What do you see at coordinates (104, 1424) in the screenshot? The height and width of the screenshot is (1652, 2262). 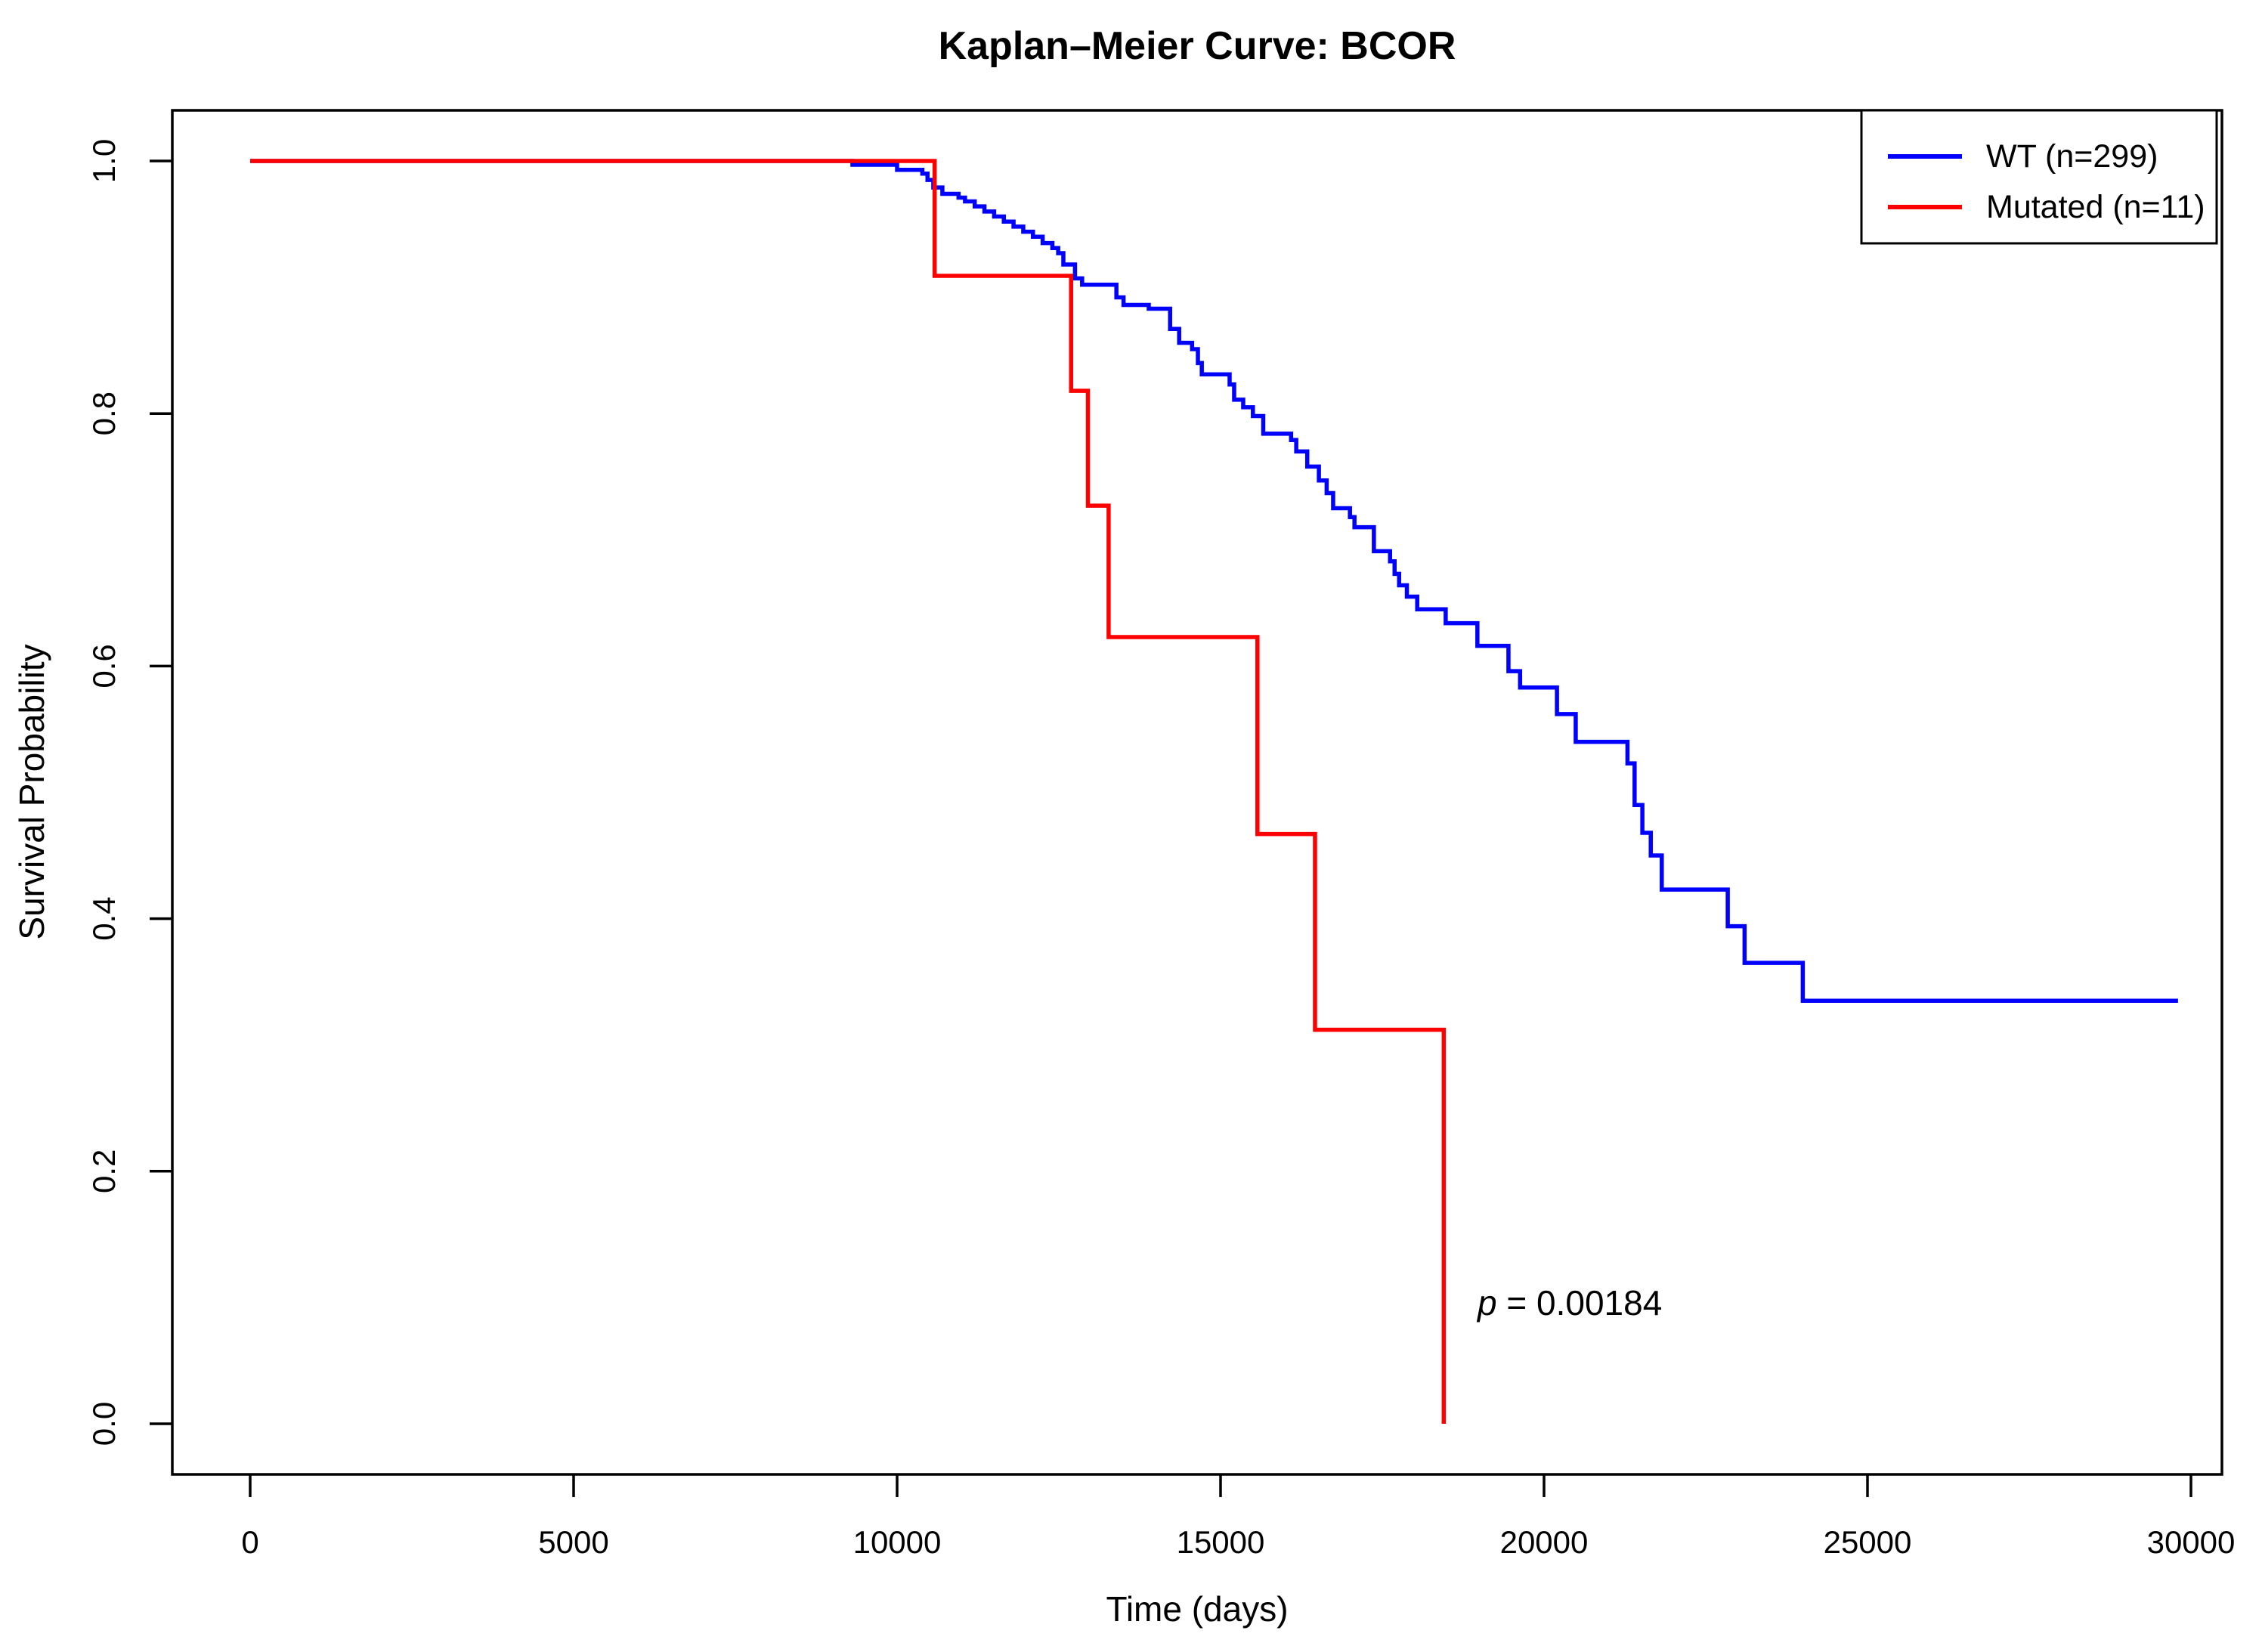 I see `y-tick-label: 0.0` at bounding box center [104, 1424].